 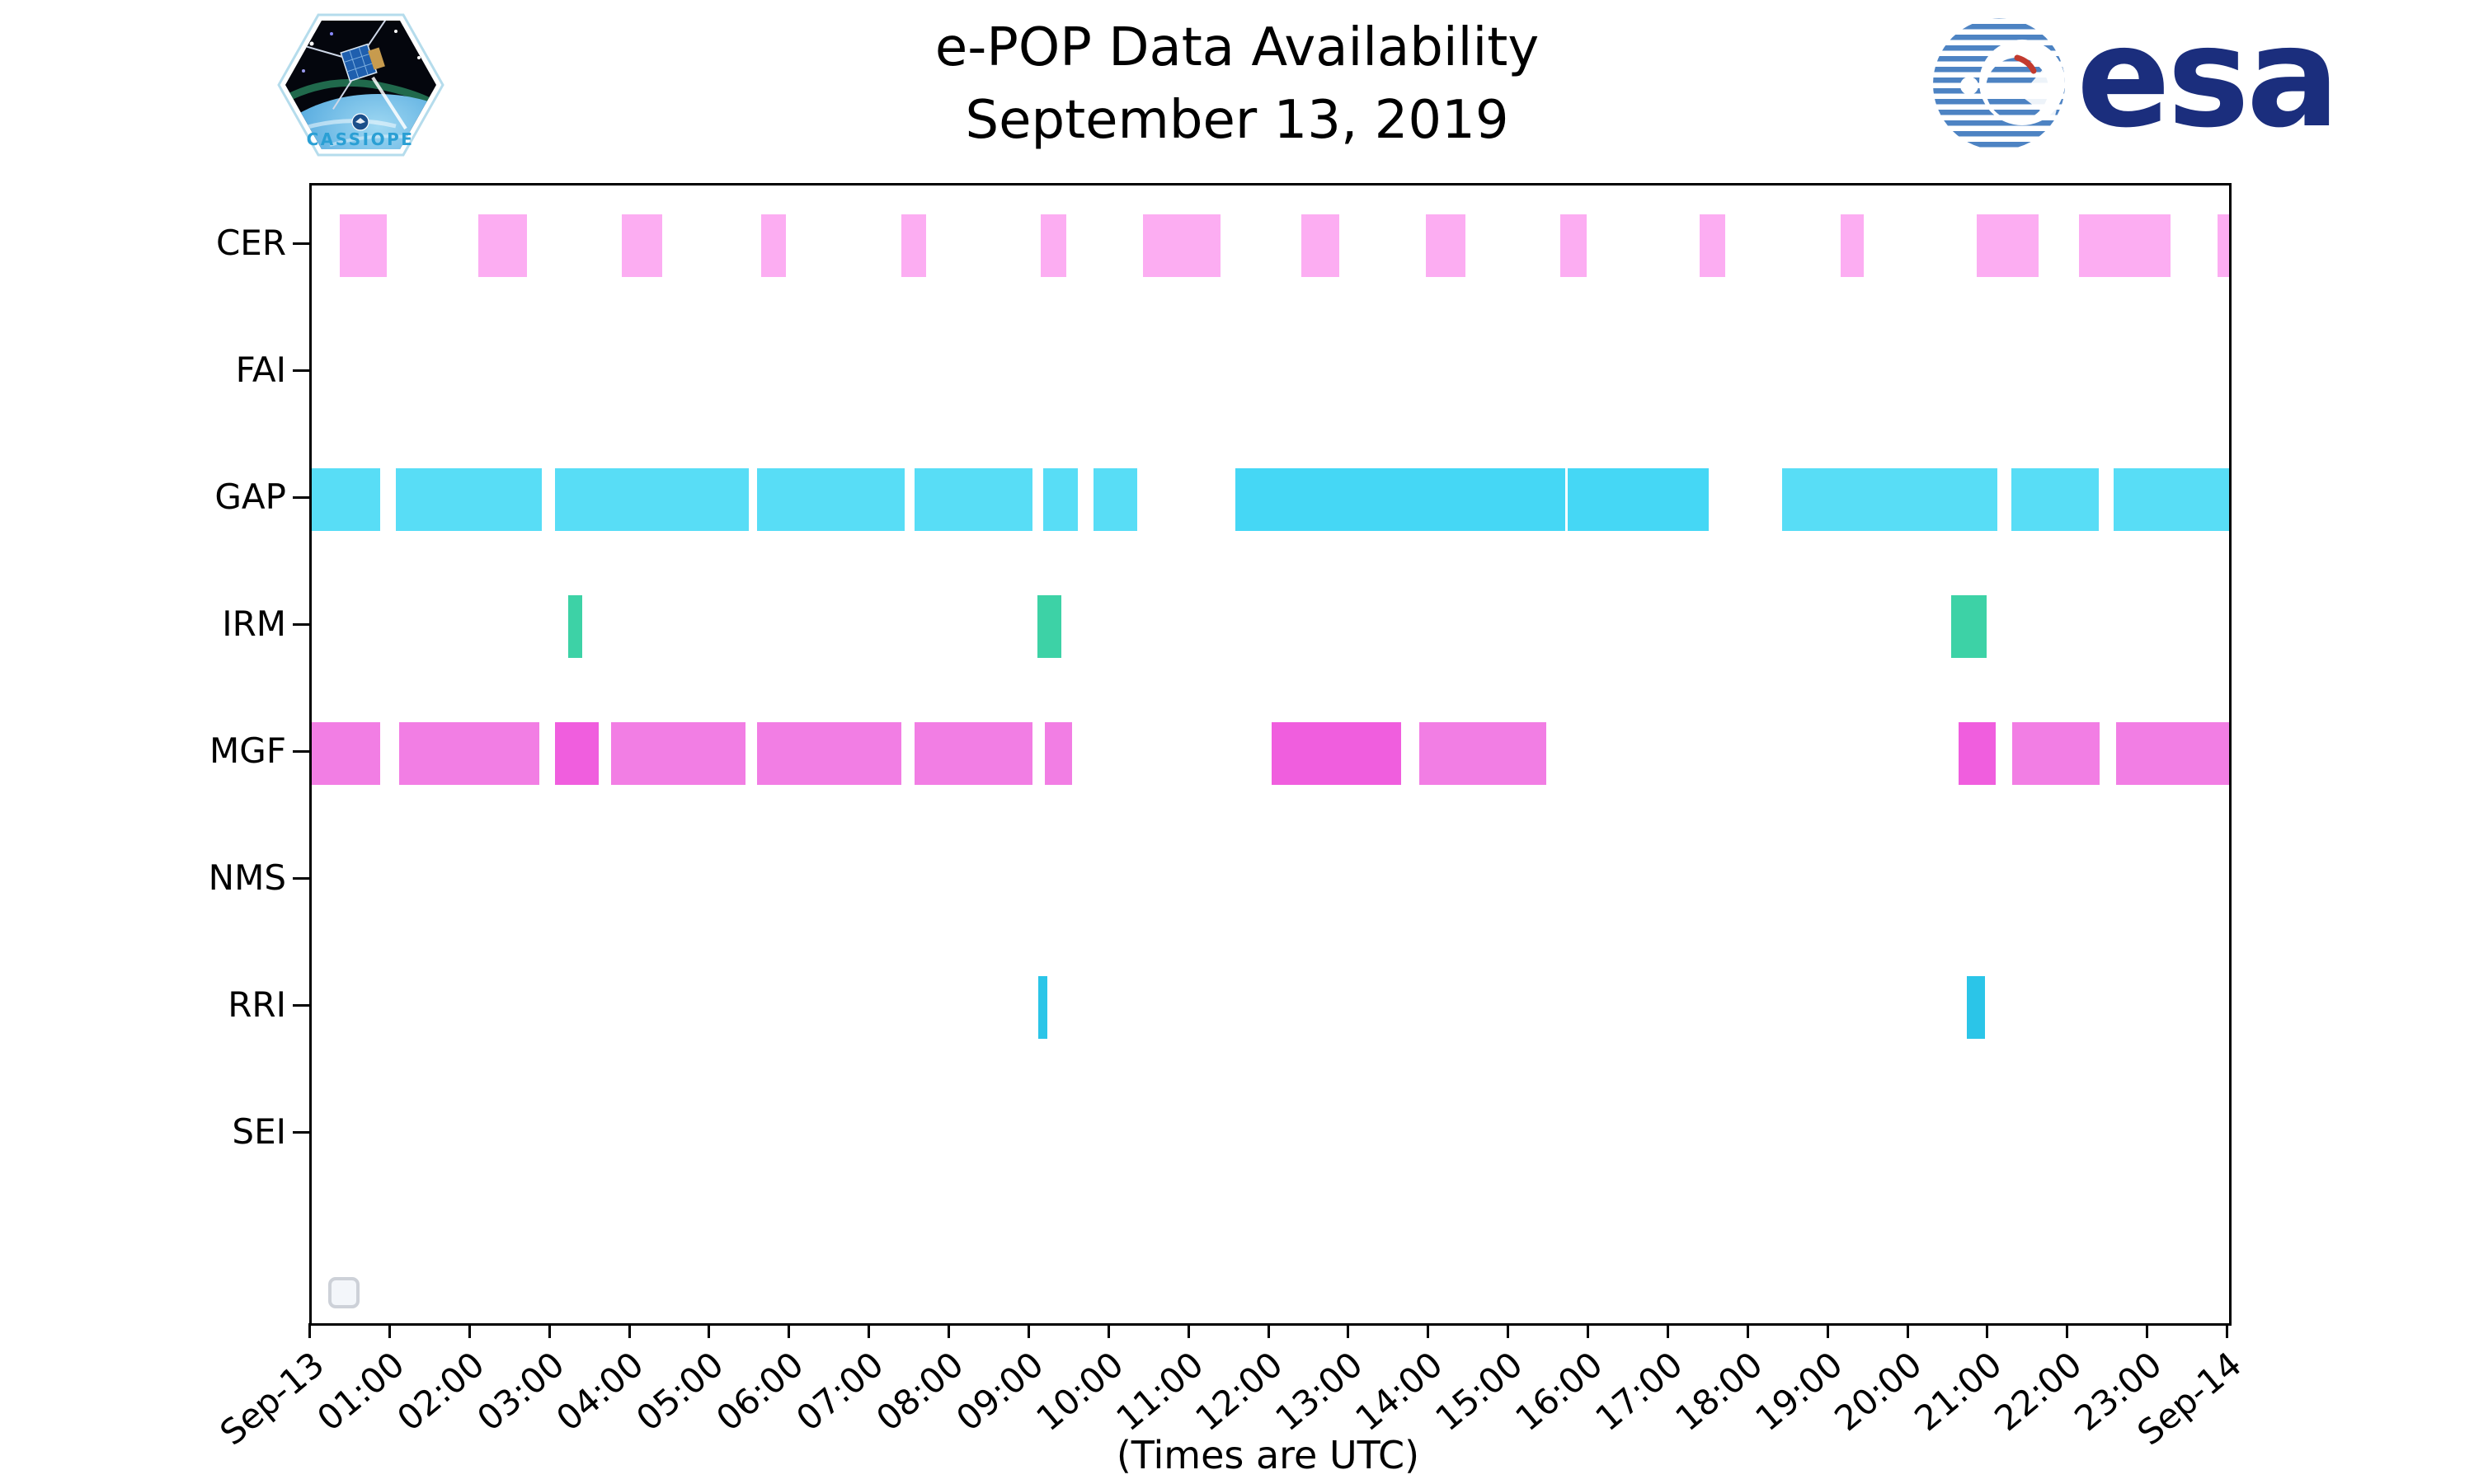 I want to click on y-tick-label-gap: GAP, so click(x=250, y=497).